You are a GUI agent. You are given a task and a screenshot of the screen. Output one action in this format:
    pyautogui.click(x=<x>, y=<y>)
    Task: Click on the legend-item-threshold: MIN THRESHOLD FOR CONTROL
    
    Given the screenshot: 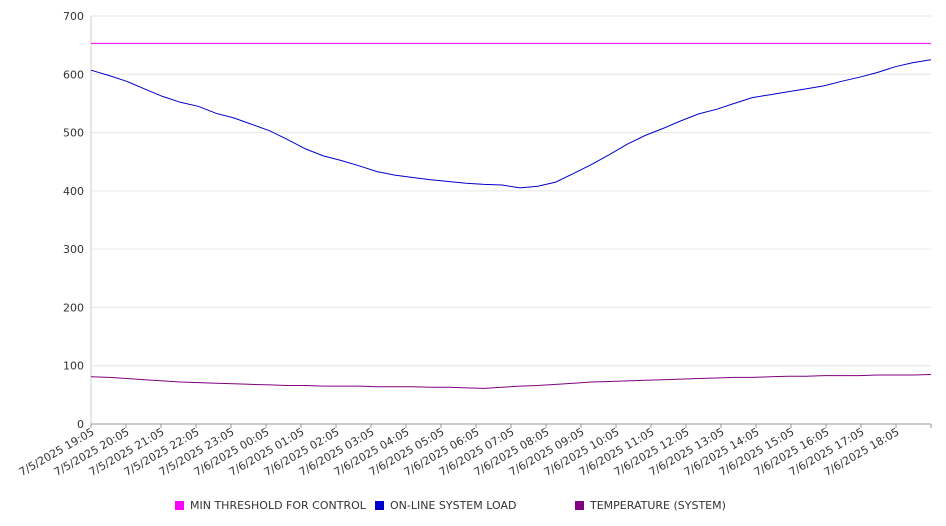 What is the action you would take?
    pyautogui.click(x=270, y=505)
    